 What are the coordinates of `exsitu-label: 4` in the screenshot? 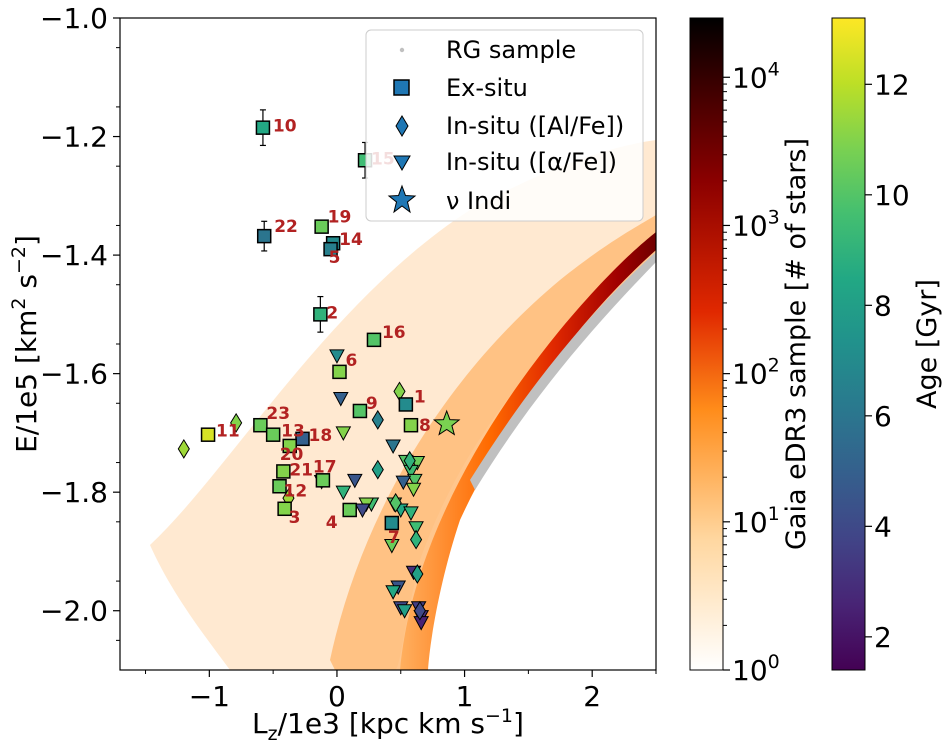 It's located at (332, 523).